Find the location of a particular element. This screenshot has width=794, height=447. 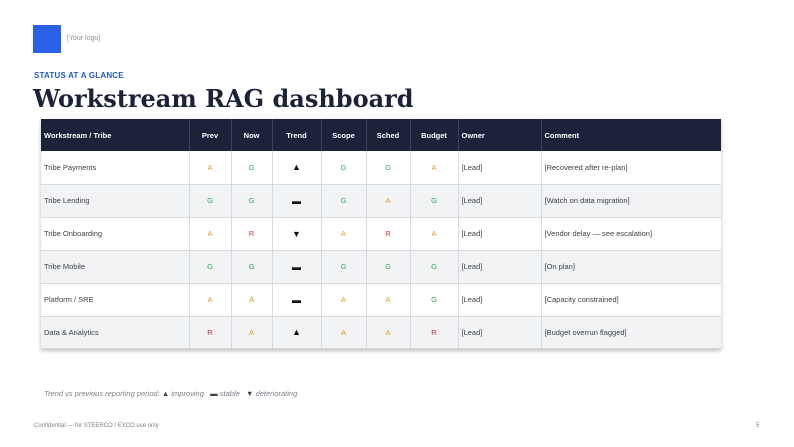

header-comment: Comment is located at coordinates (562, 135).